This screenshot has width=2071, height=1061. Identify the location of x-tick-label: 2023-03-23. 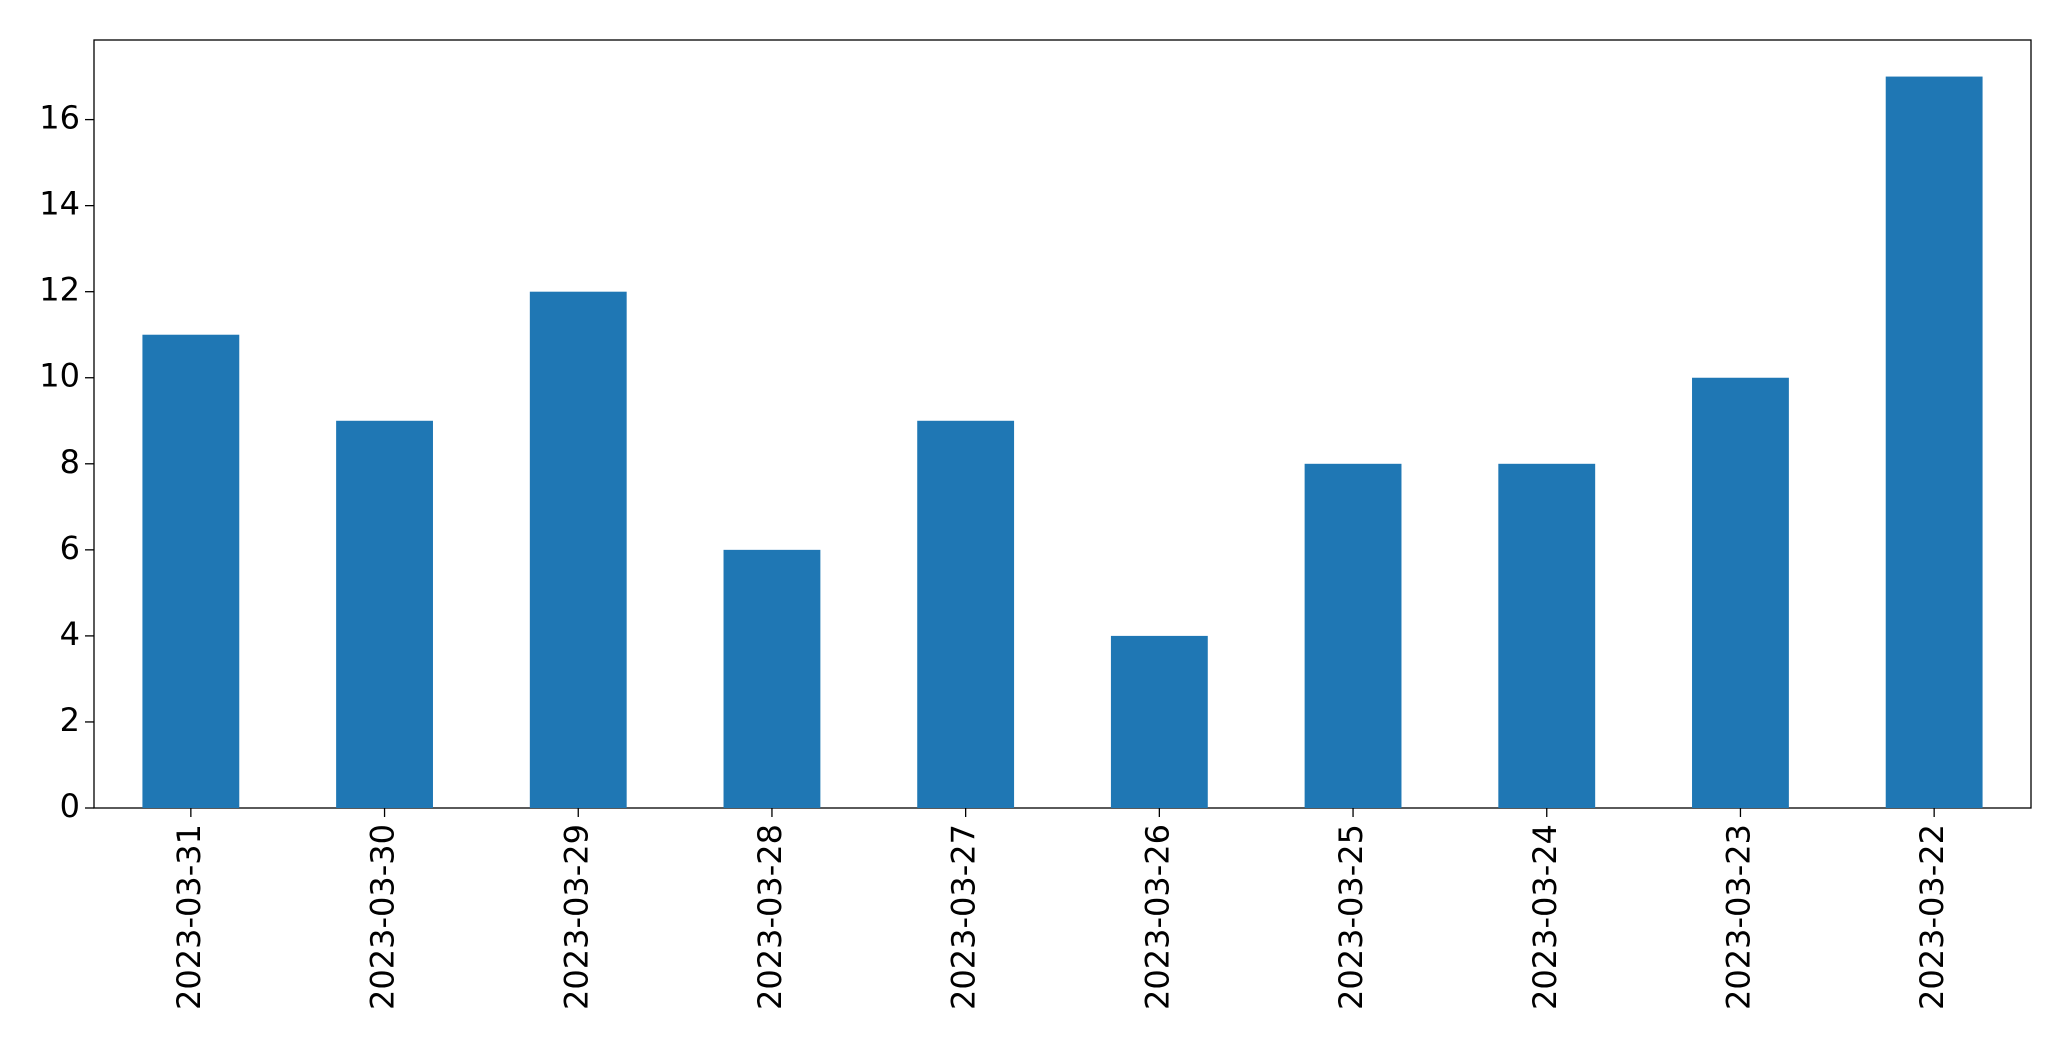
(1738, 917).